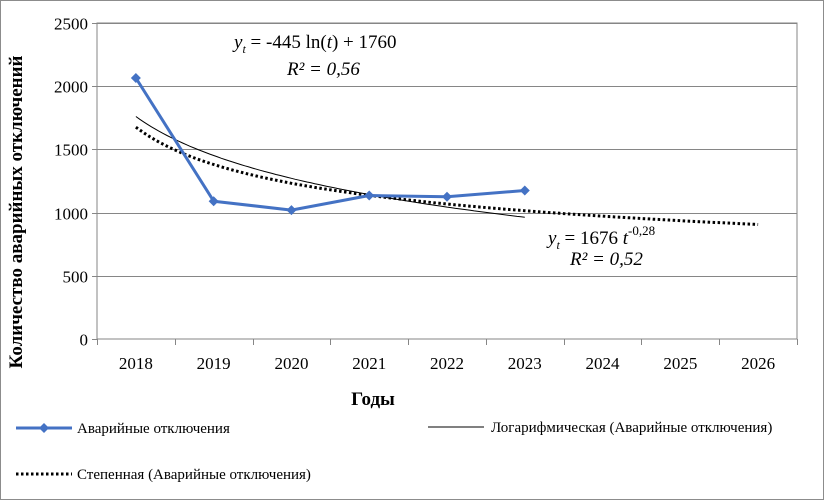 The height and width of the screenshot is (500, 824). What do you see at coordinates (291, 363) in the screenshot?
I see `x-tick-label-2020: 2020` at bounding box center [291, 363].